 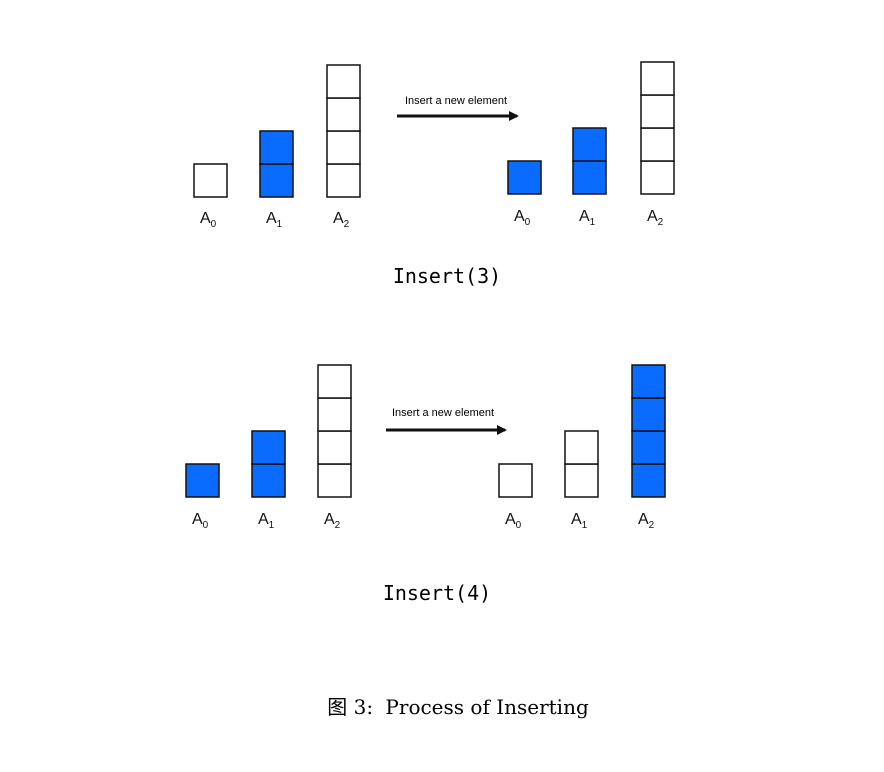 What do you see at coordinates (447, 276) in the screenshot?
I see `panel-caption: Insert(3)` at bounding box center [447, 276].